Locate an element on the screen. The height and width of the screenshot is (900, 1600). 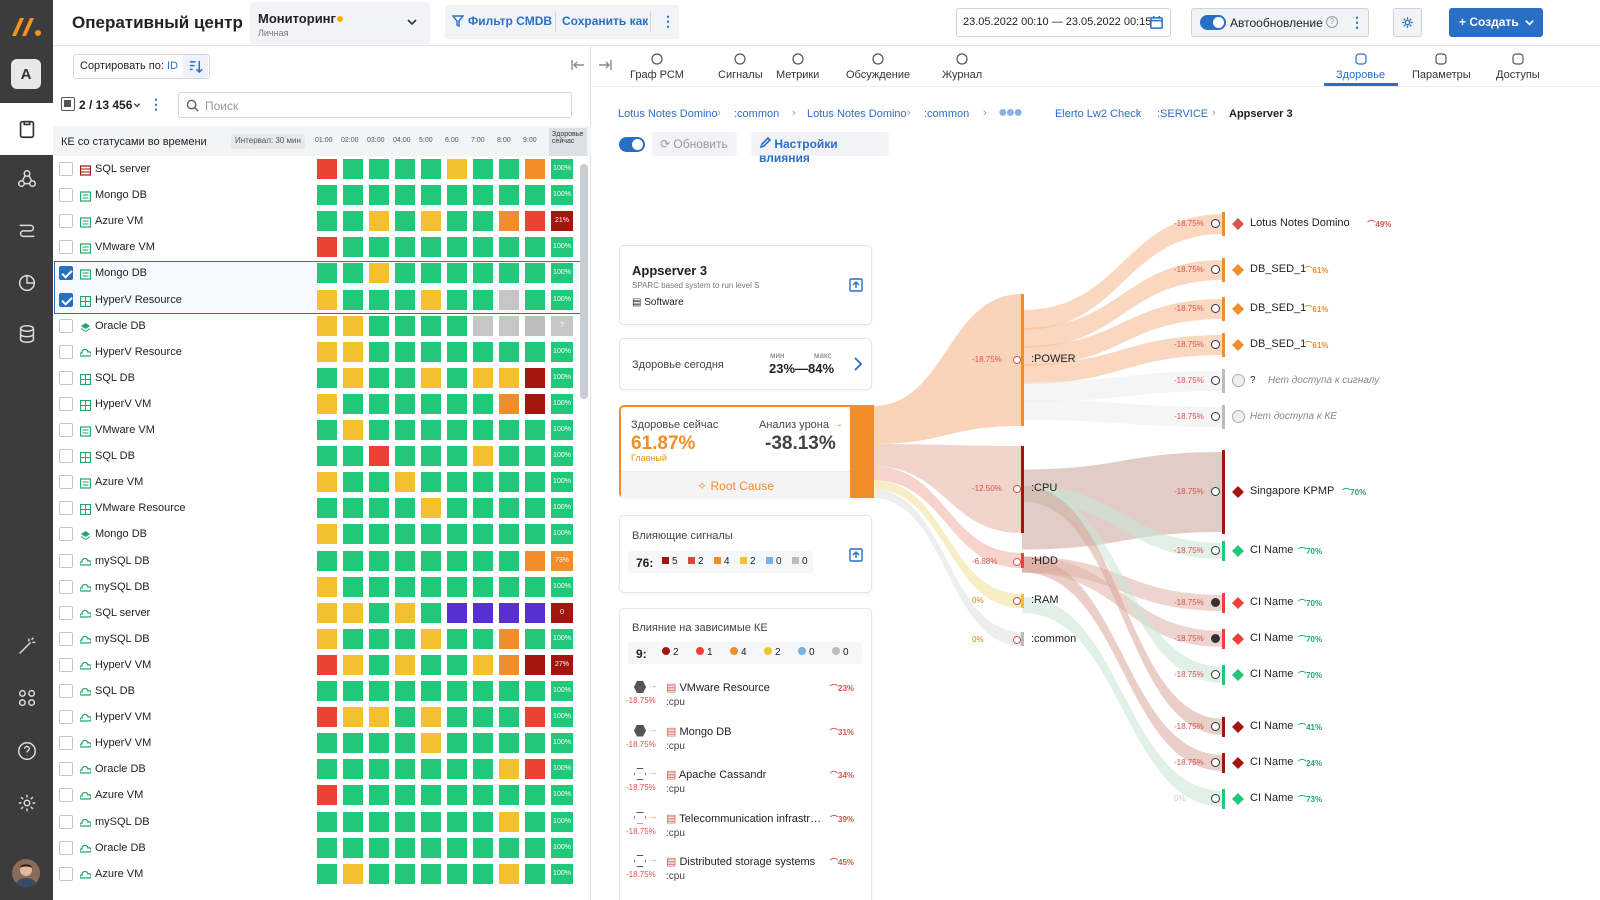
row-name: HyperV Resource is located at coordinates (138, 299).